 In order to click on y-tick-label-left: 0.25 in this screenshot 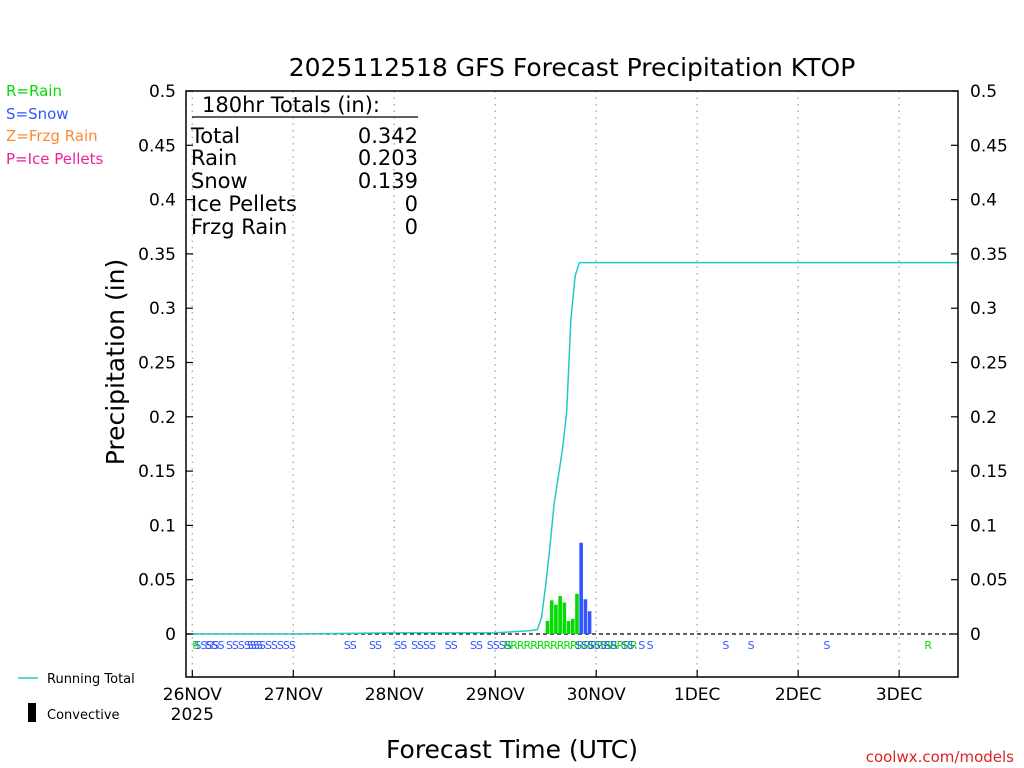, I will do `click(157, 364)`.